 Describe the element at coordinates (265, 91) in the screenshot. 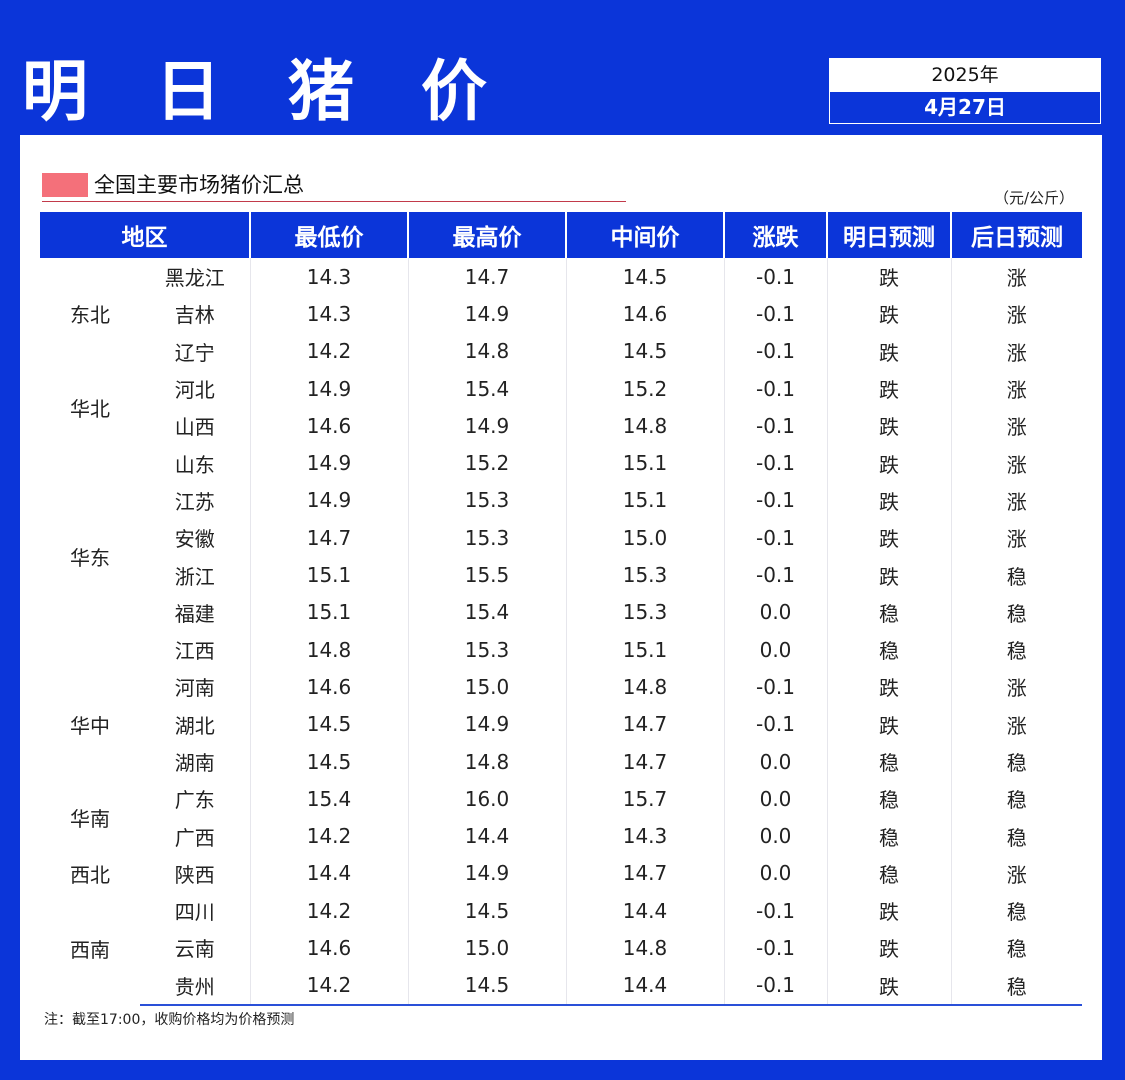

I see `page-title: 明 日 猪 价` at that location.